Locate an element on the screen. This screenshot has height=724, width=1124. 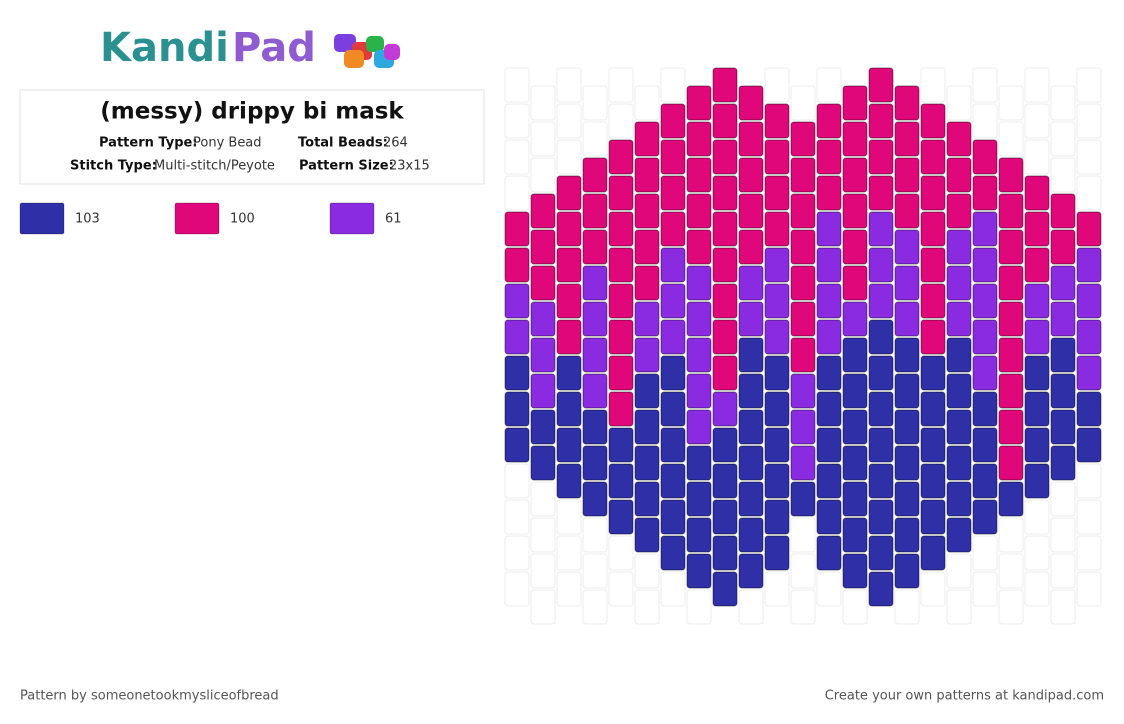
field-value: Multi-stitch/Peyote is located at coordinates (214, 166).